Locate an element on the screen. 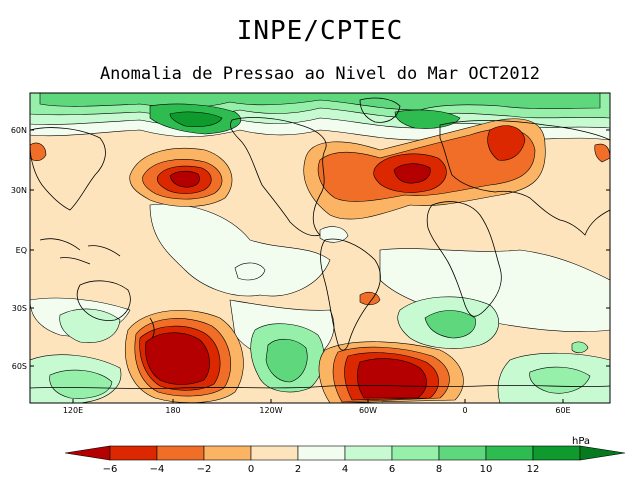 Image resolution: width=640 pixels, height=494 pixels. coast-north-america is located at coordinates (278, 177).